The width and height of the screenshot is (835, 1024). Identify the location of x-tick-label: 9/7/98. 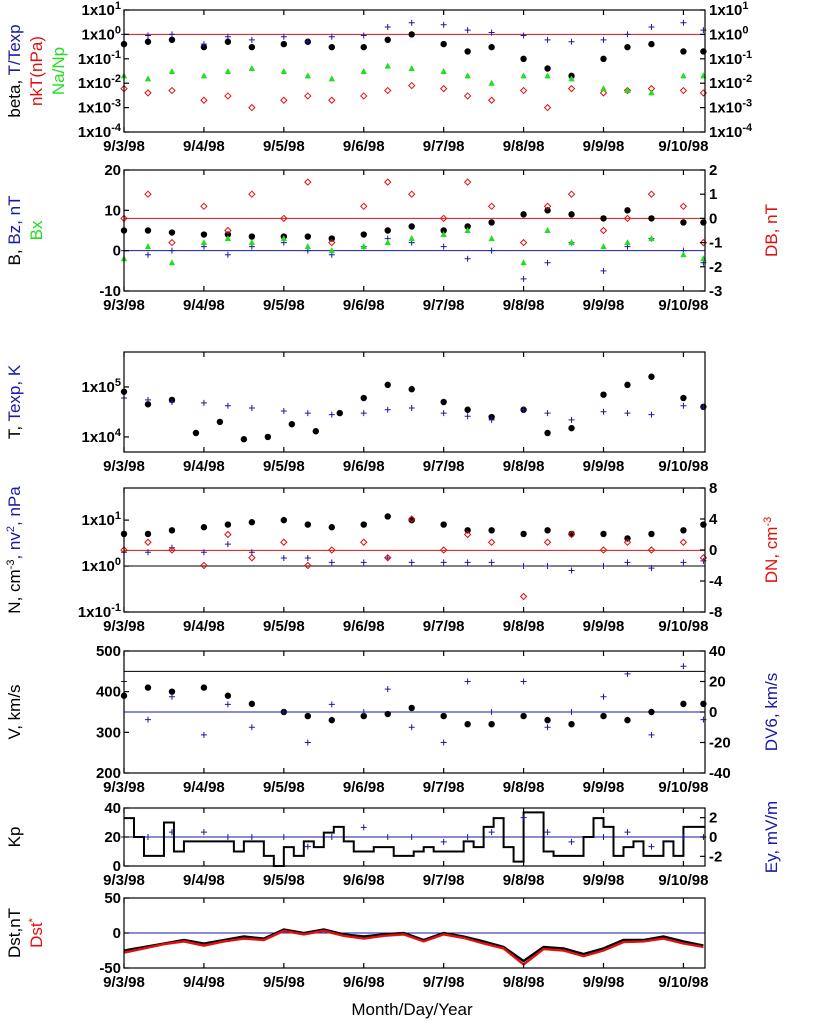
(444, 982).